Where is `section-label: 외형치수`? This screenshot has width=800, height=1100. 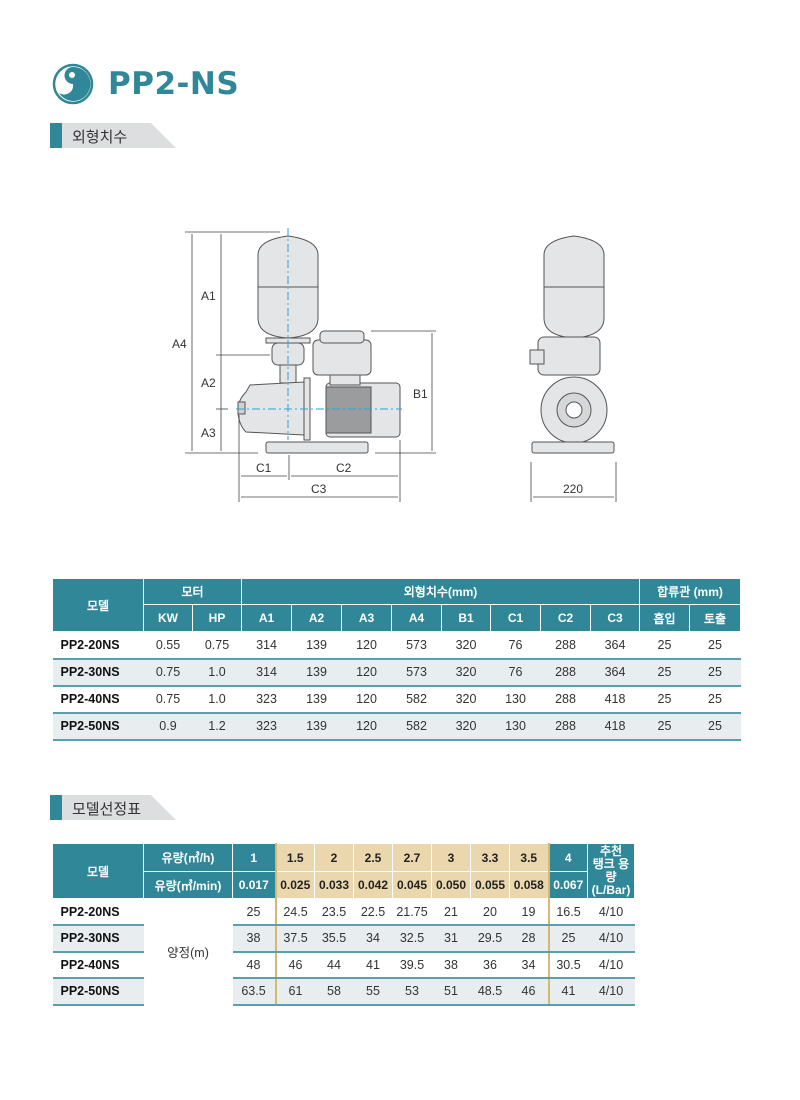 section-label: 외형치수 is located at coordinates (100, 137).